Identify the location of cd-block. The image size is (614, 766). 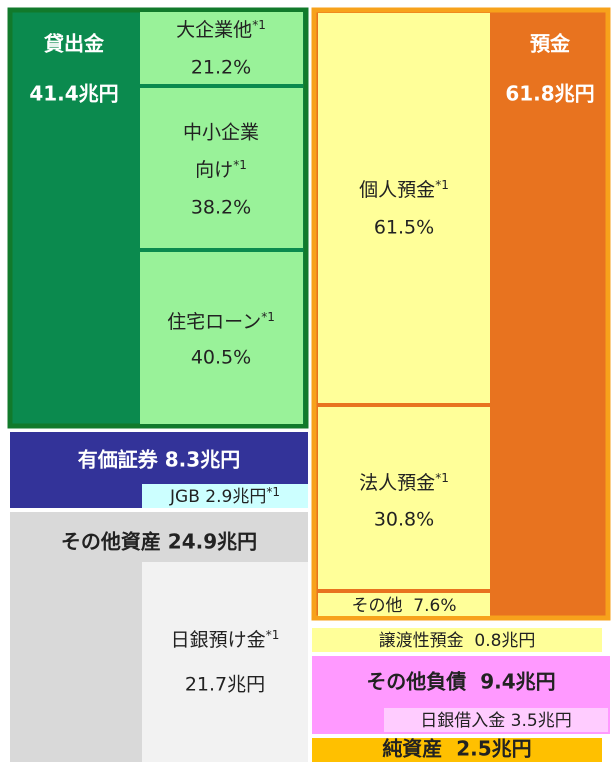
(457, 640).